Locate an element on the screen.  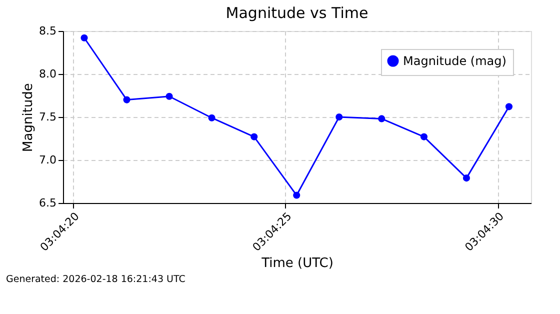
y-tick-label: 8.5 is located at coordinates (47, 31).